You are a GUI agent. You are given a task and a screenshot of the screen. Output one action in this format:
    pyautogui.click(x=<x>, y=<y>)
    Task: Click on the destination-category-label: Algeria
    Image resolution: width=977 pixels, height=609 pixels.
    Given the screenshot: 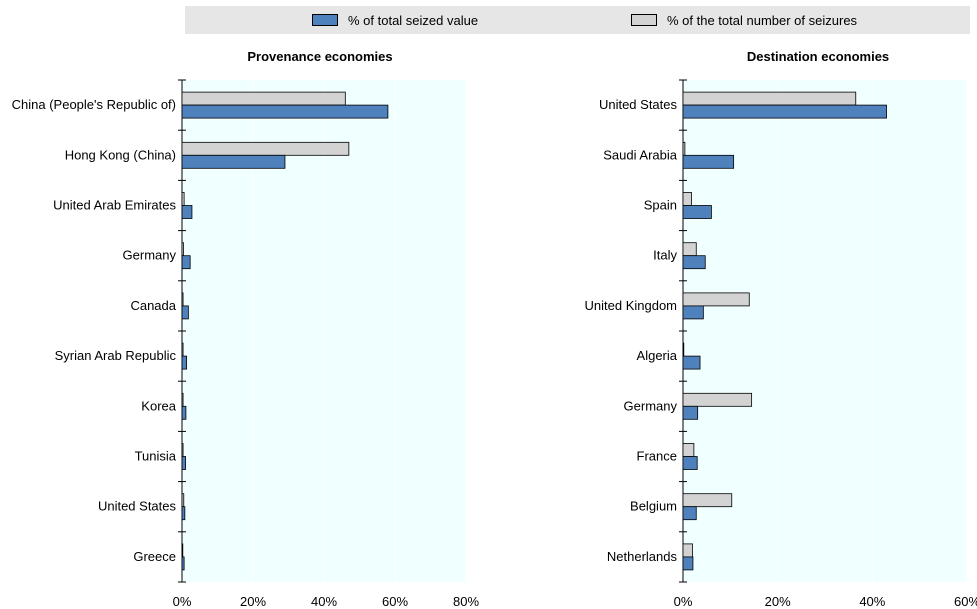 What is the action you would take?
    pyautogui.click(x=657, y=355)
    